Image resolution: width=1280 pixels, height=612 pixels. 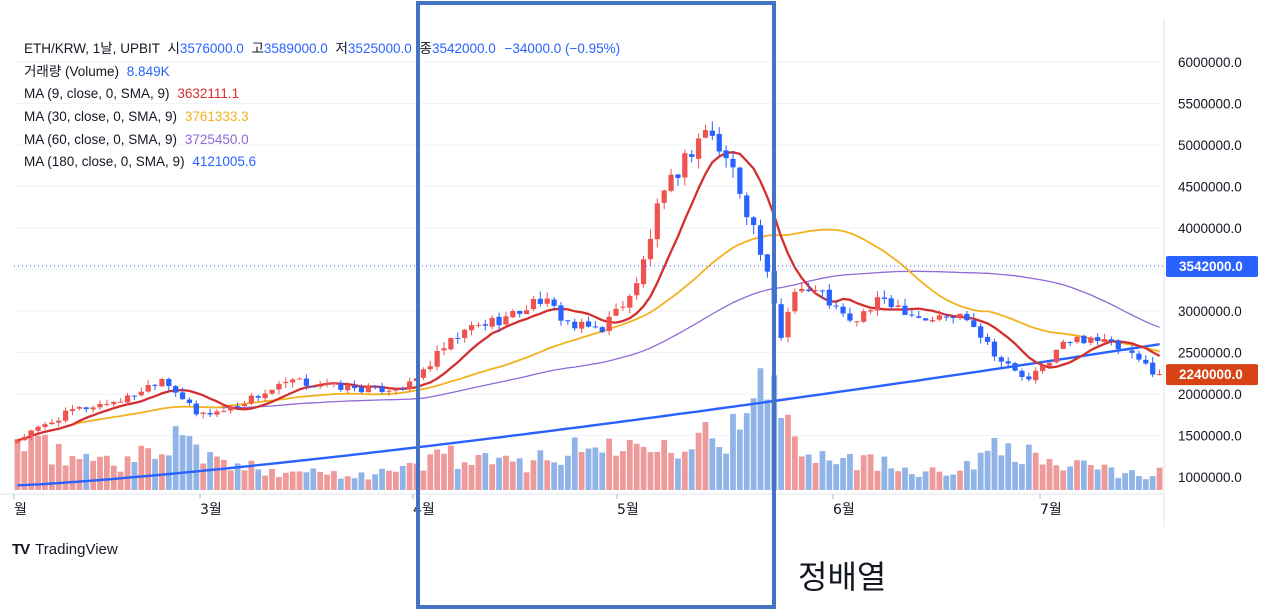 What do you see at coordinates (20, 510) in the screenshot?
I see `x-tick-label: 월` at bounding box center [20, 510].